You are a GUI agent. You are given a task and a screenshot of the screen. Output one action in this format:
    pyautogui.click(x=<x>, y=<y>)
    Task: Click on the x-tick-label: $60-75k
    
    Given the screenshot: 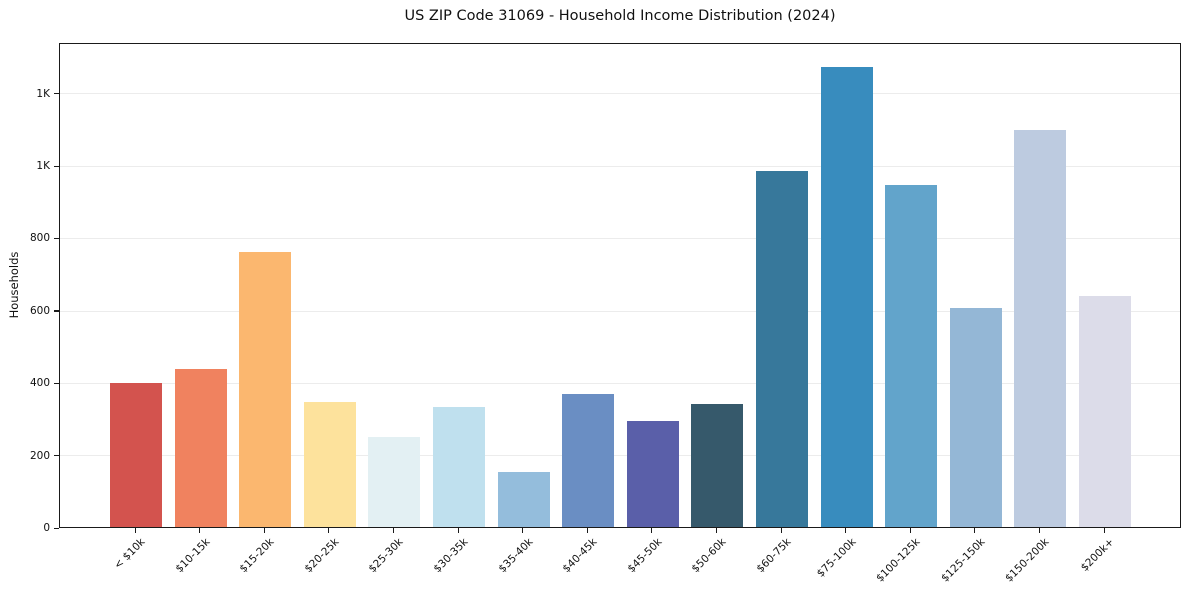 What is the action you would take?
    pyautogui.click(x=774, y=556)
    